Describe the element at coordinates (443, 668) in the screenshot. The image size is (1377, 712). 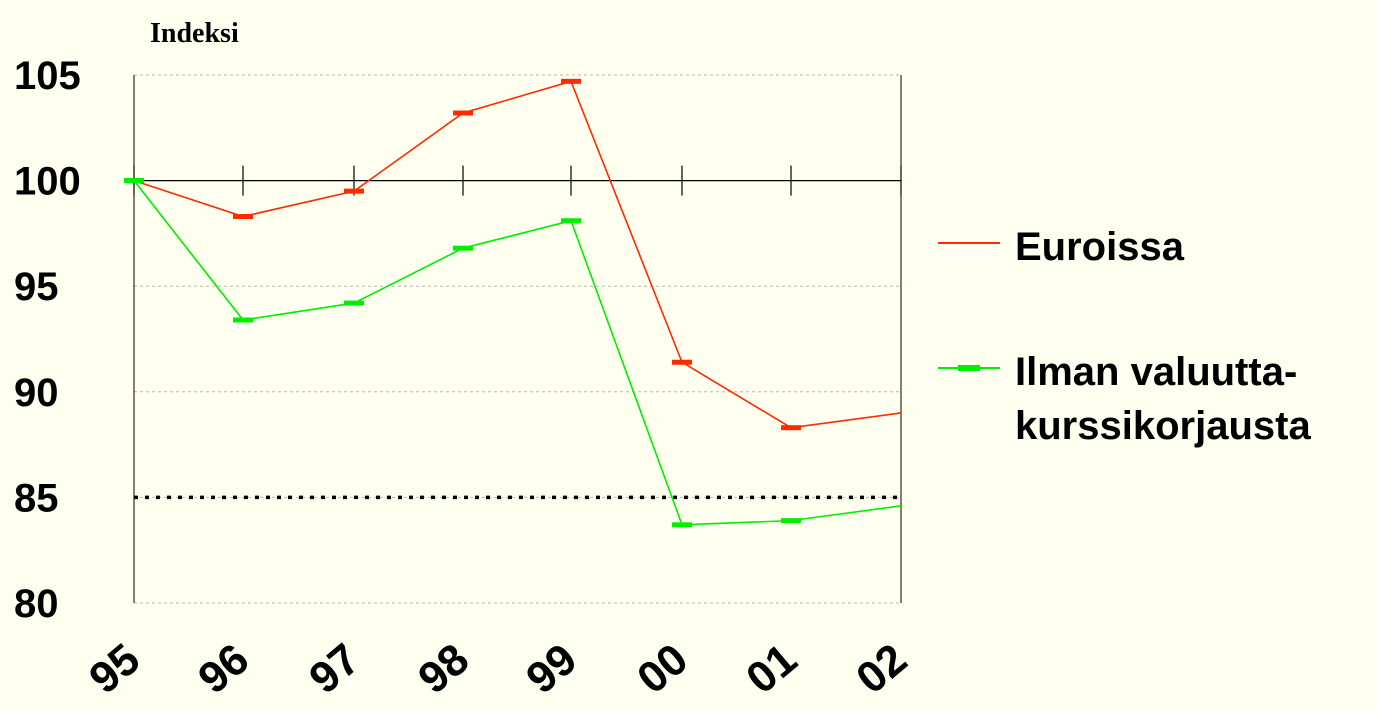
I see `xtick-label-98: 98` at that location.